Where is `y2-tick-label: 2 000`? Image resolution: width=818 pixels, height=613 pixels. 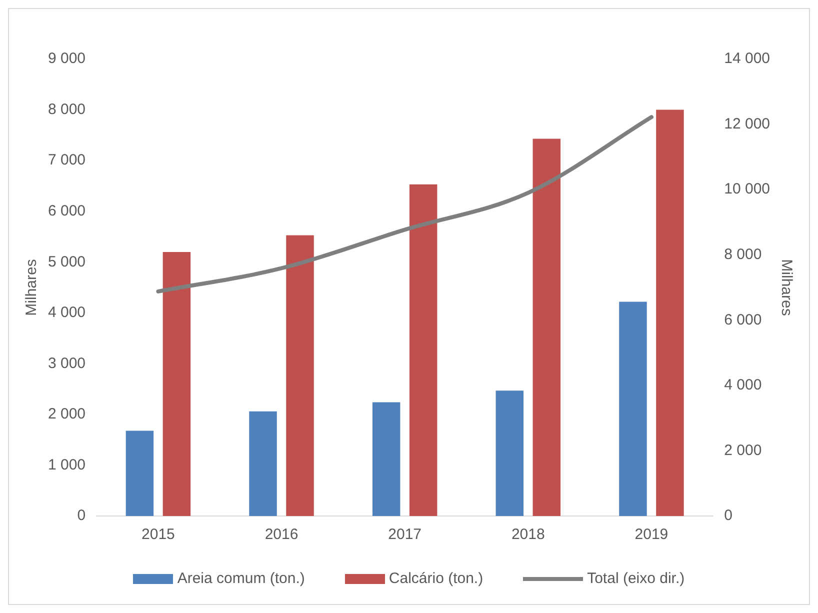 y2-tick-label: 2 000 is located at coordinates (743, 450).